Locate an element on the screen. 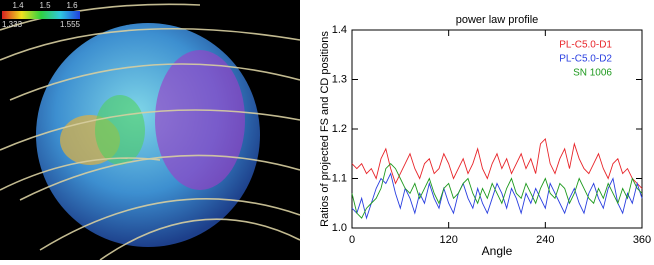  colorbar-tick-label: 1.4 is located at coordinates (18, 5).